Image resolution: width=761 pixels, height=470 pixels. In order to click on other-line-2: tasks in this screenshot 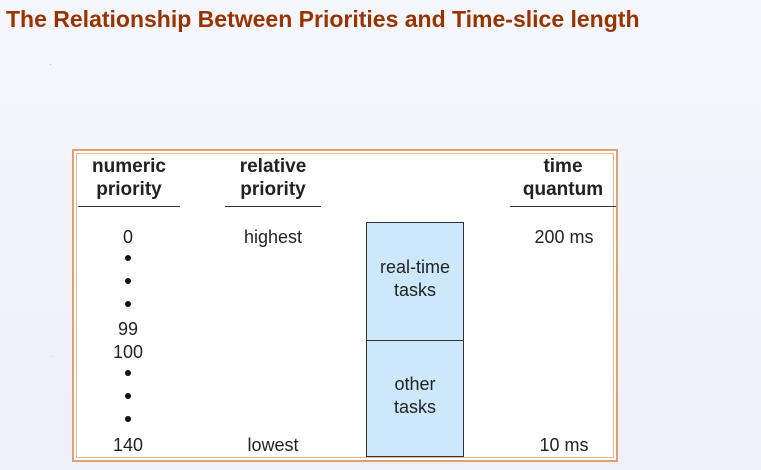, I will do `click(414, 407)`.